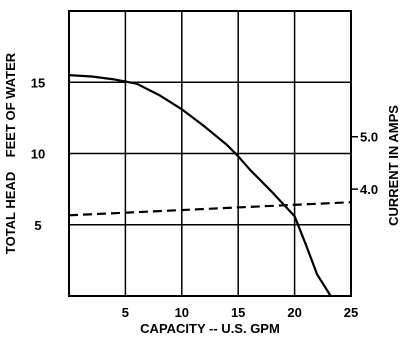 This screenshot has height=339, width=411. Describe the element at coordinates (10, 153) in the screenshot. I see `y-axis-left-title: TOTAL HEAD FEET OF WATER` at that location.